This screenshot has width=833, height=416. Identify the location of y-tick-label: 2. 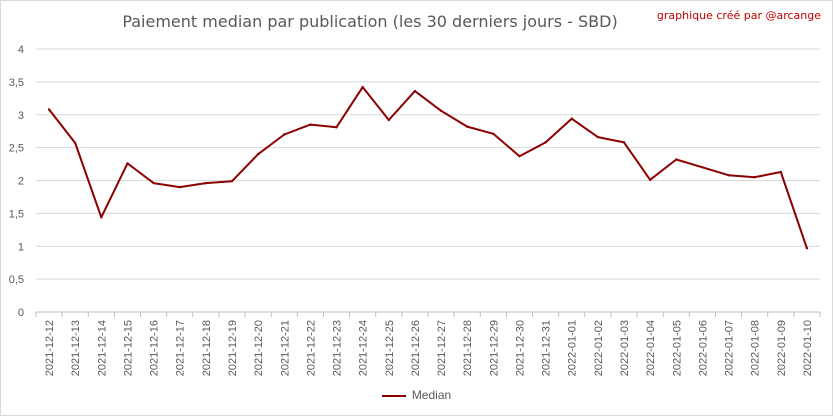
(21, 182).